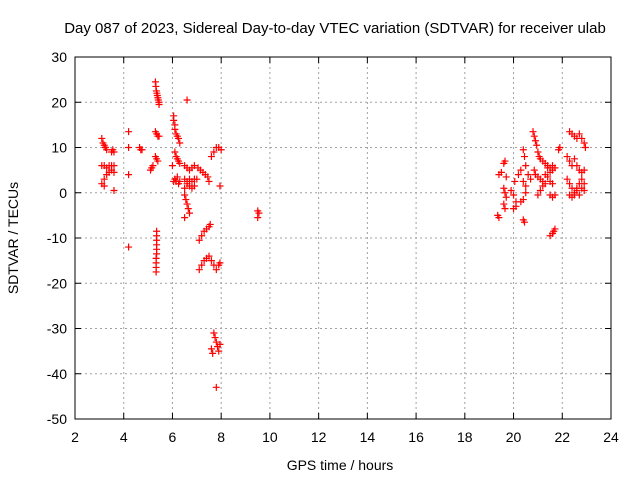 Image resolution: width=640 pixels, height=480 pixels. I want to click on x-tick-label: 14, so click(368, 437).